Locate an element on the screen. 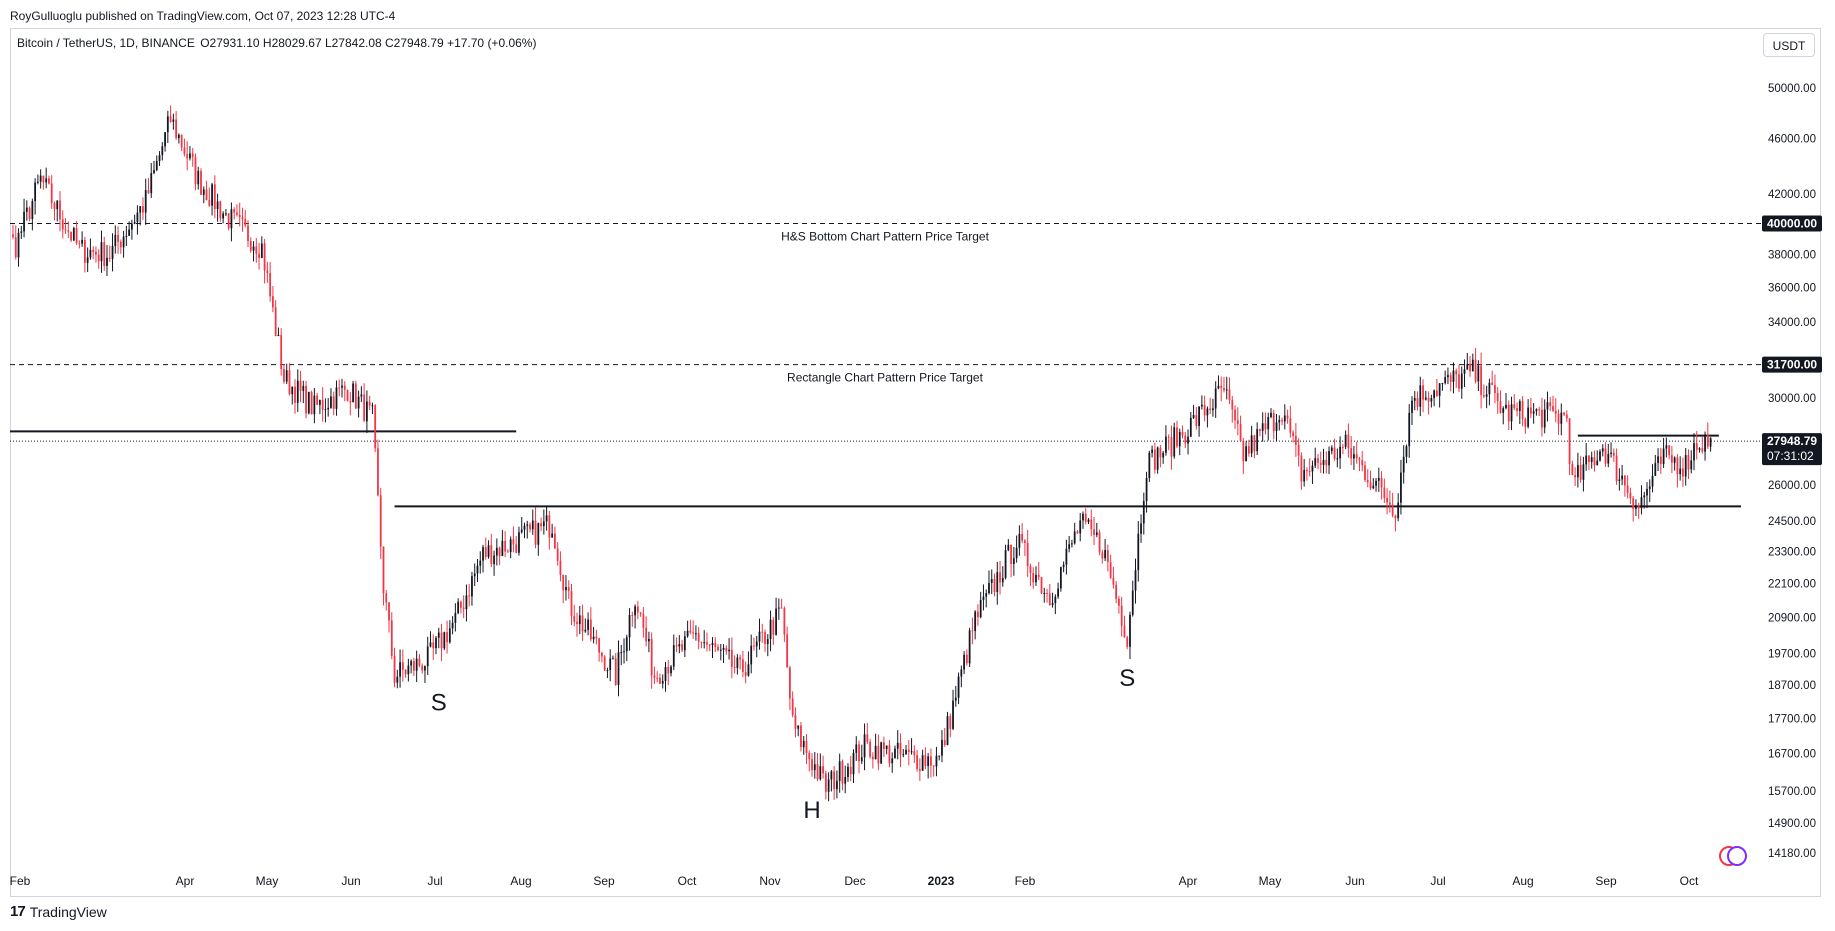 Image resolution: width=1835 pixels, height=931 pixels. price-axis-tick: 26000.00 is located at coordinates (1792, 486).